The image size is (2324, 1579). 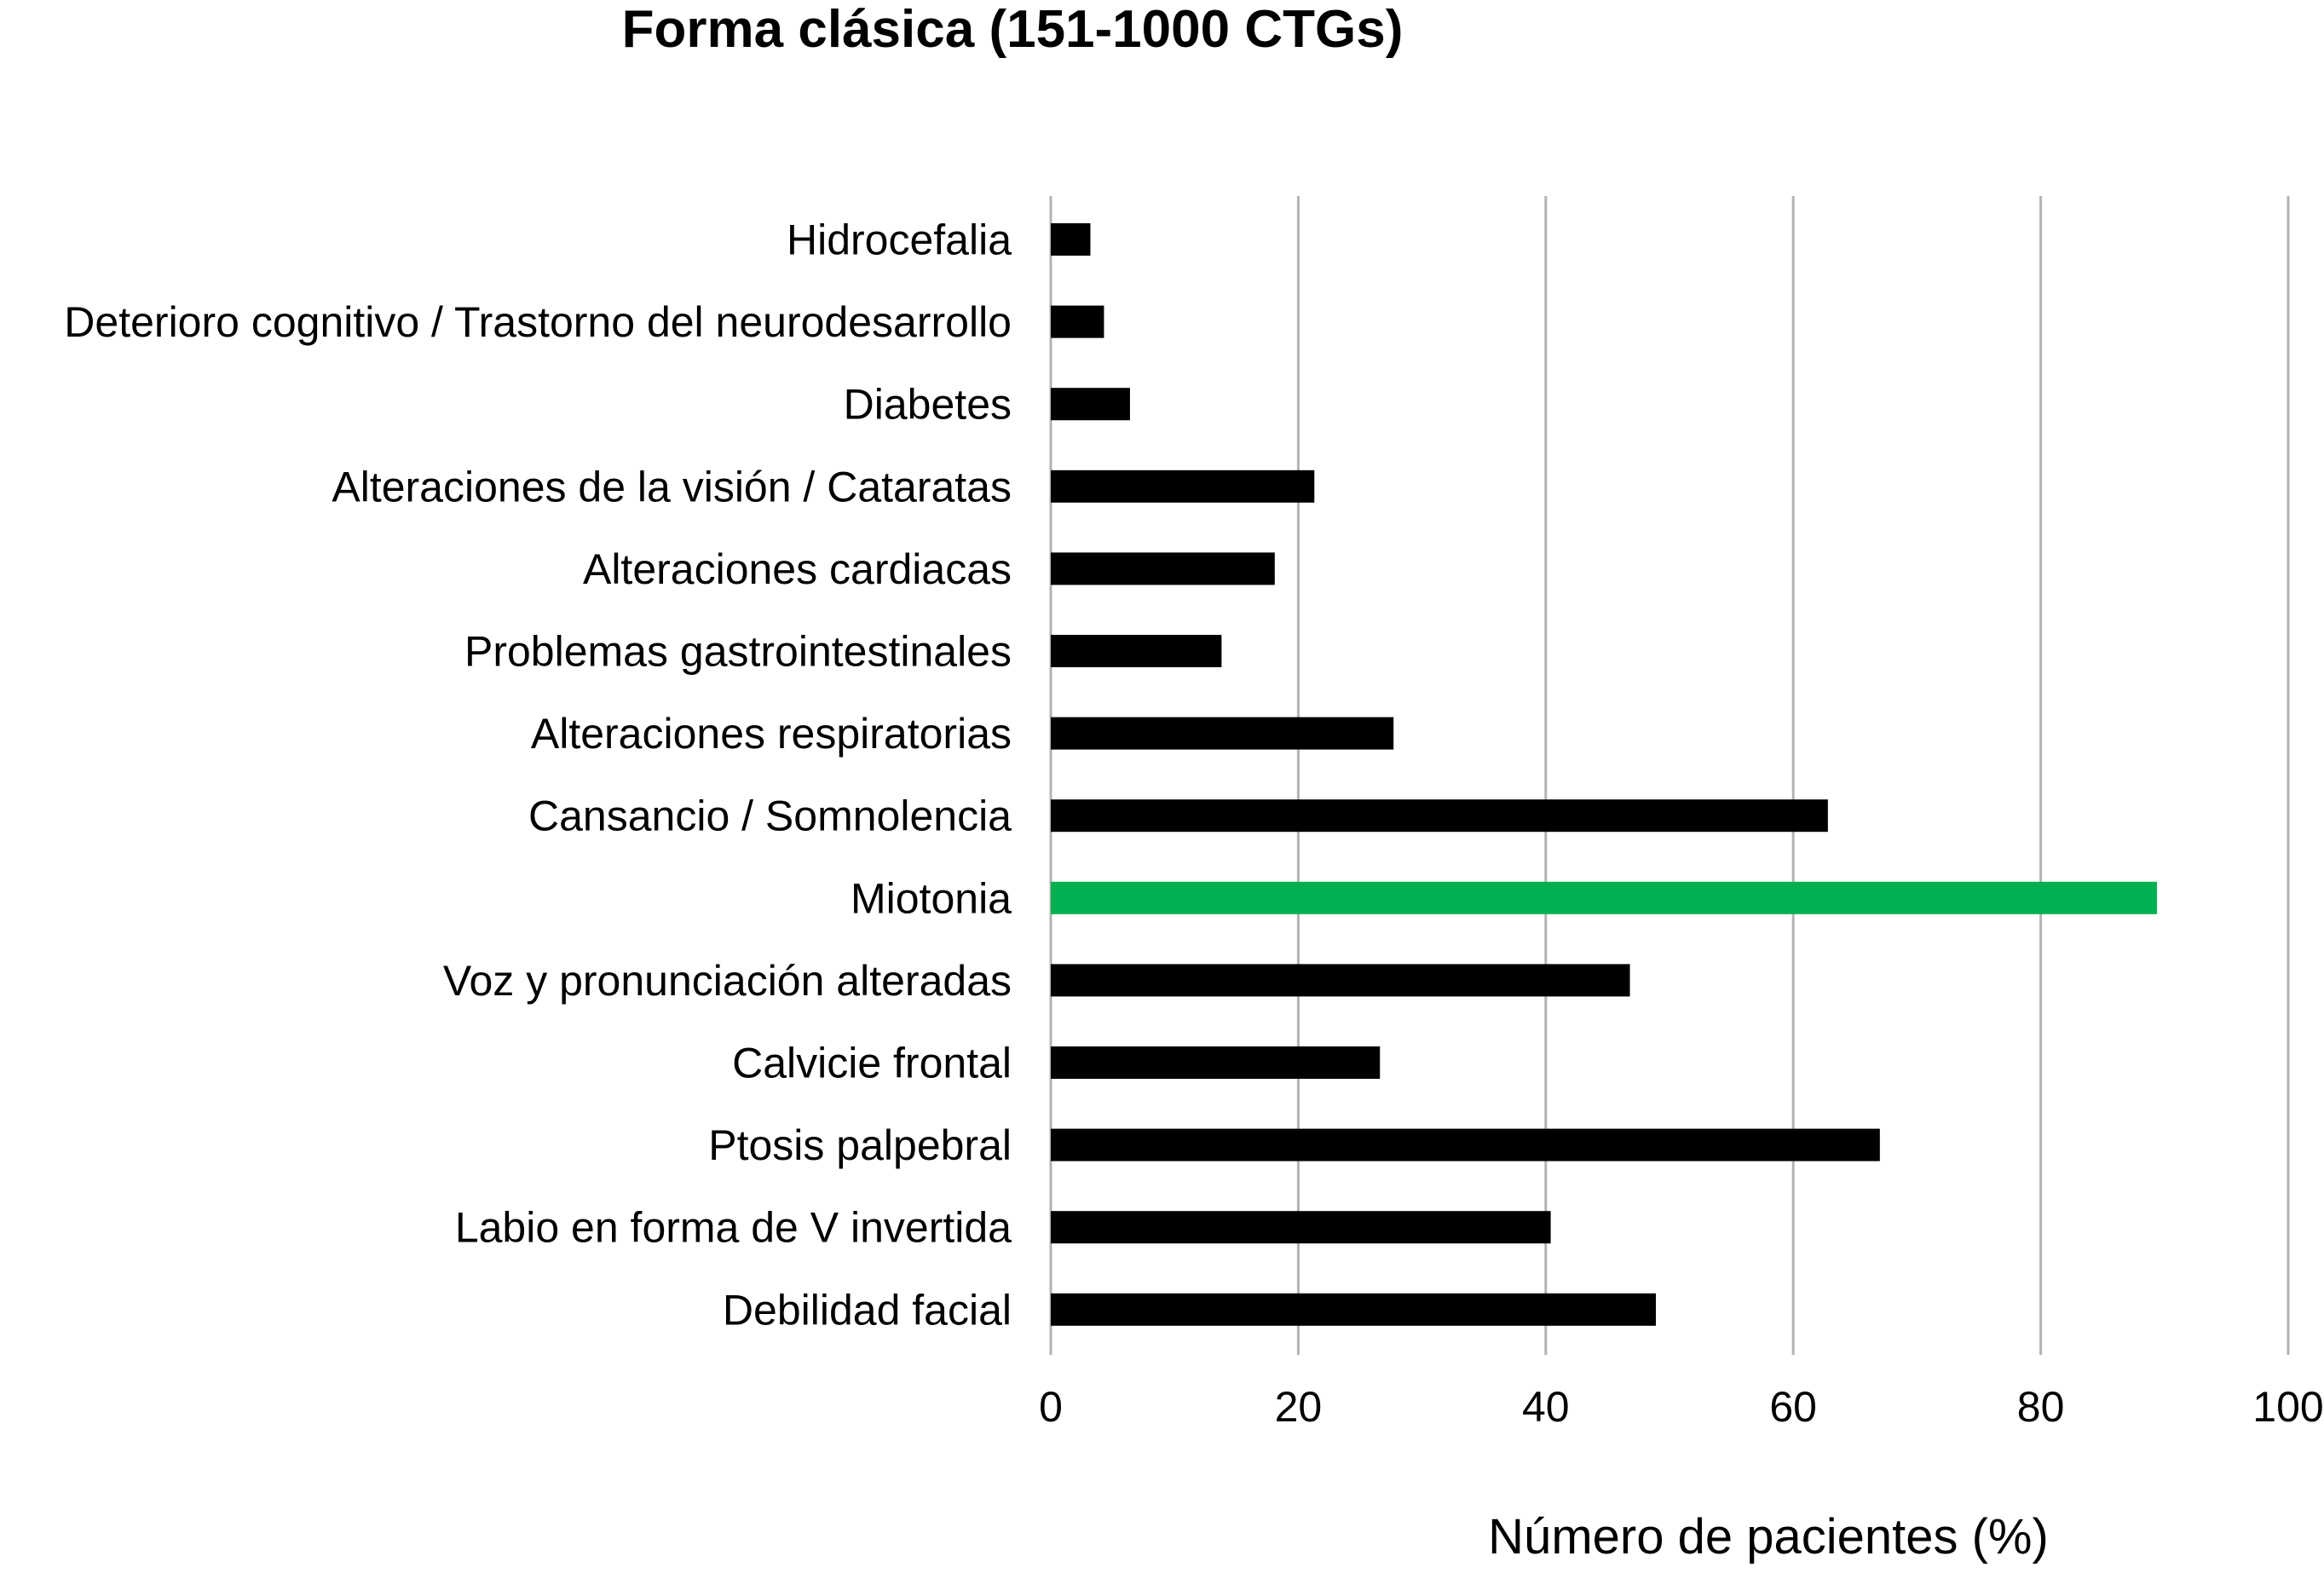 What do you see at coordinates (931, 898) in the screenshot?
I see `category-label: Miotonia` at bounding box center [931, 898].